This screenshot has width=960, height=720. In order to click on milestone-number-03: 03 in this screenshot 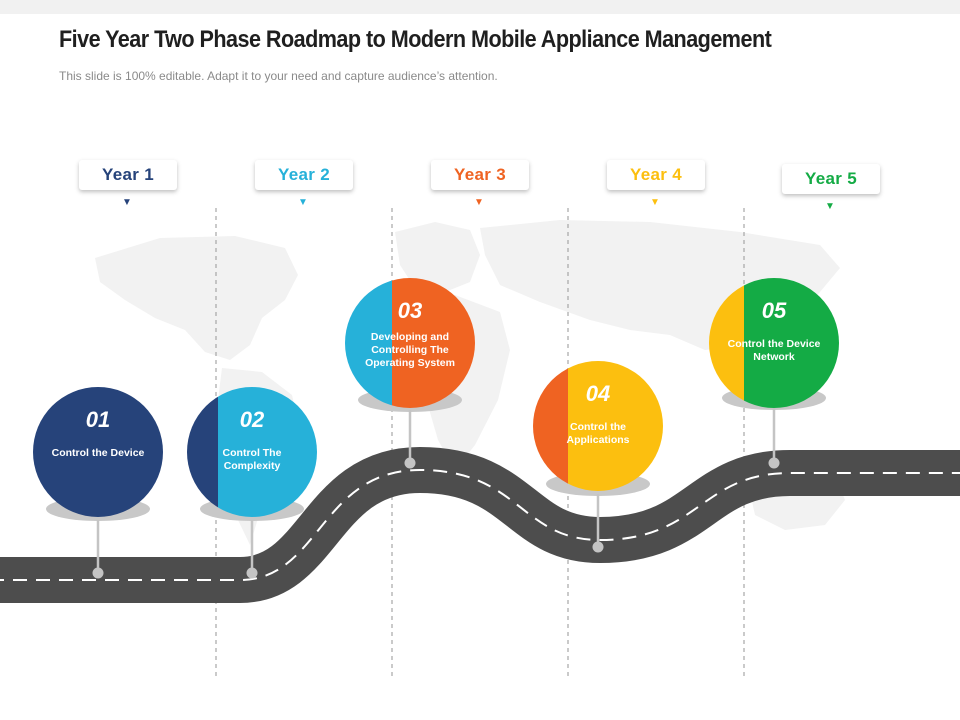, I will do `click(410, 310)`.